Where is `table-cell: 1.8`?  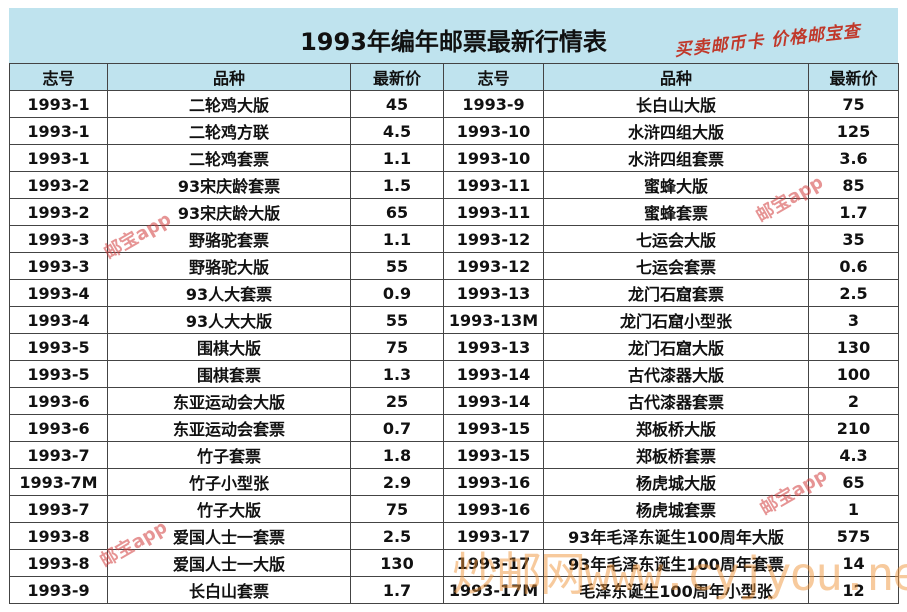 table-cell: 1.8 is located at coordinates (397, 455).